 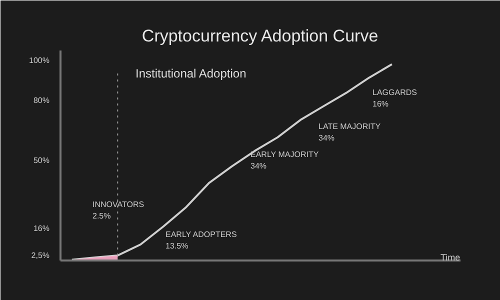 What do you see at coordinates (350, 132) in the screenshot?
I see `annotation: LATE MAJORITY 34%` at bounding box center [350, 132].